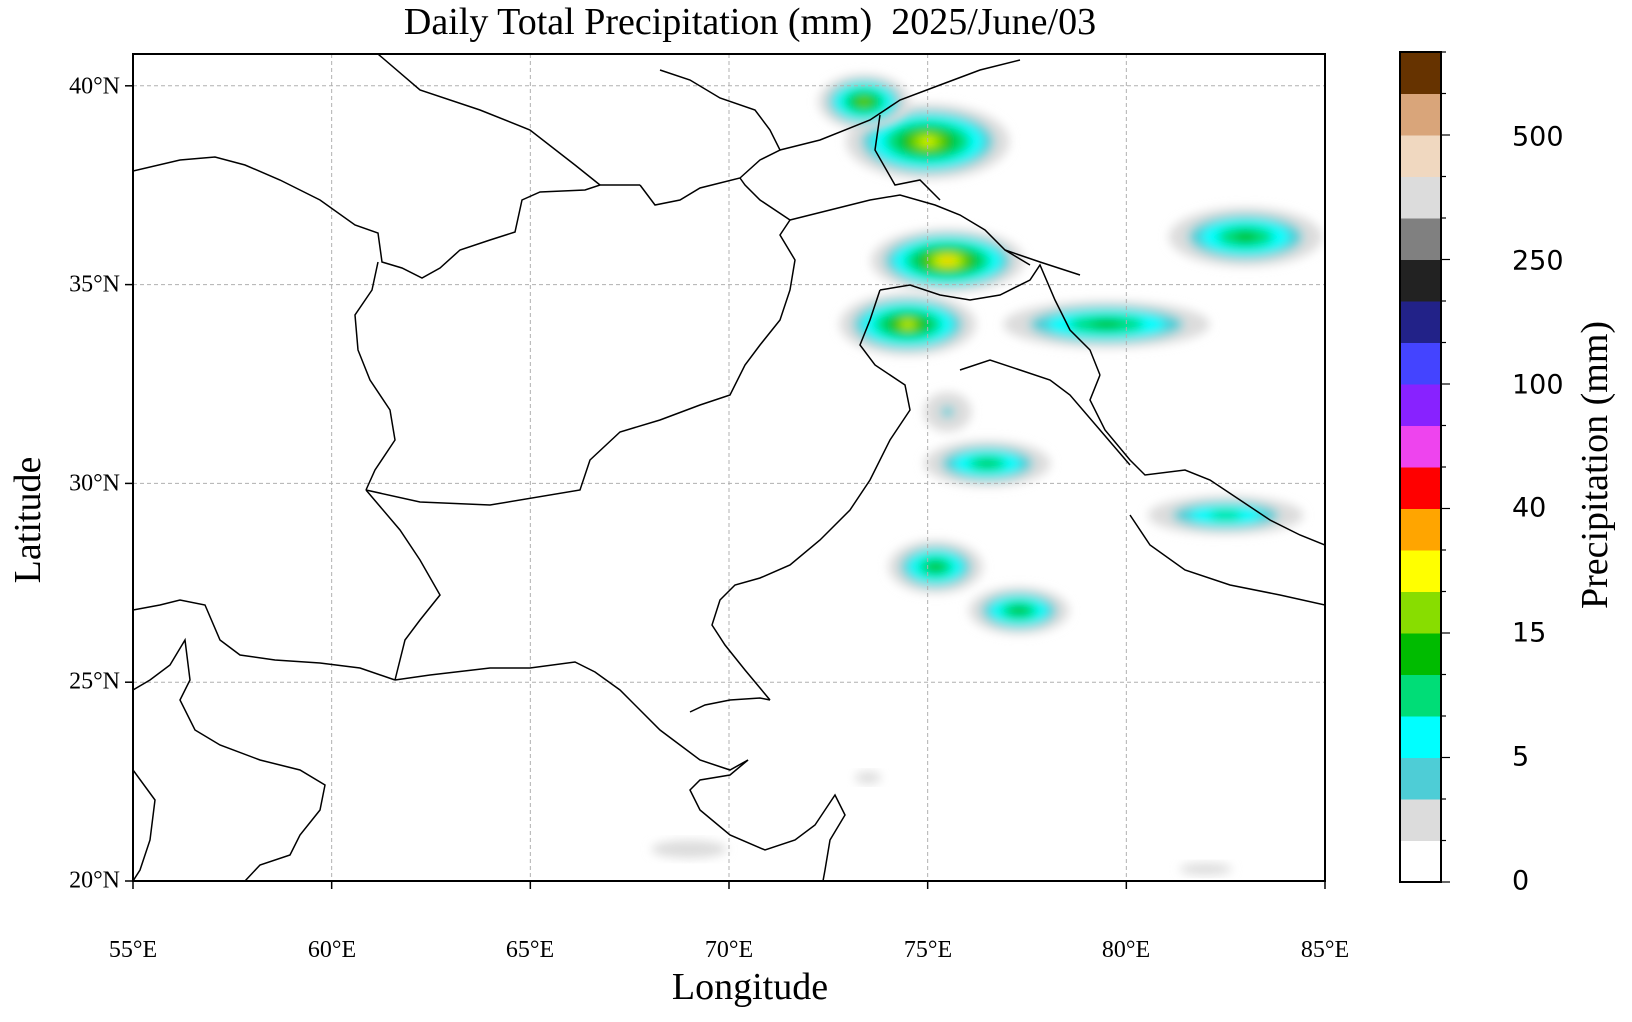 This screenshot has width=1632, height=1022. I want to click on colorbar-label: Precipitation (mm), so click(1595, 465).